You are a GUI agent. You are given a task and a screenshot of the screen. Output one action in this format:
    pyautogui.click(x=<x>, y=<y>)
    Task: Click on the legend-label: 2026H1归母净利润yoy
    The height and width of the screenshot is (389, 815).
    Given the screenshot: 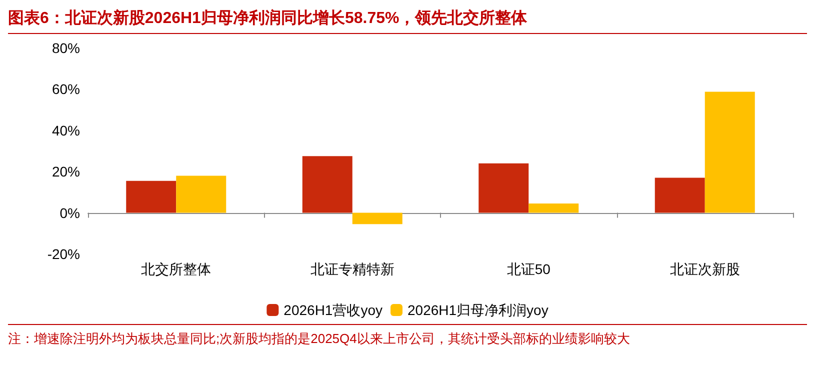 What is the action you would take?
    pyautogui.click(x=478, y=310)
    